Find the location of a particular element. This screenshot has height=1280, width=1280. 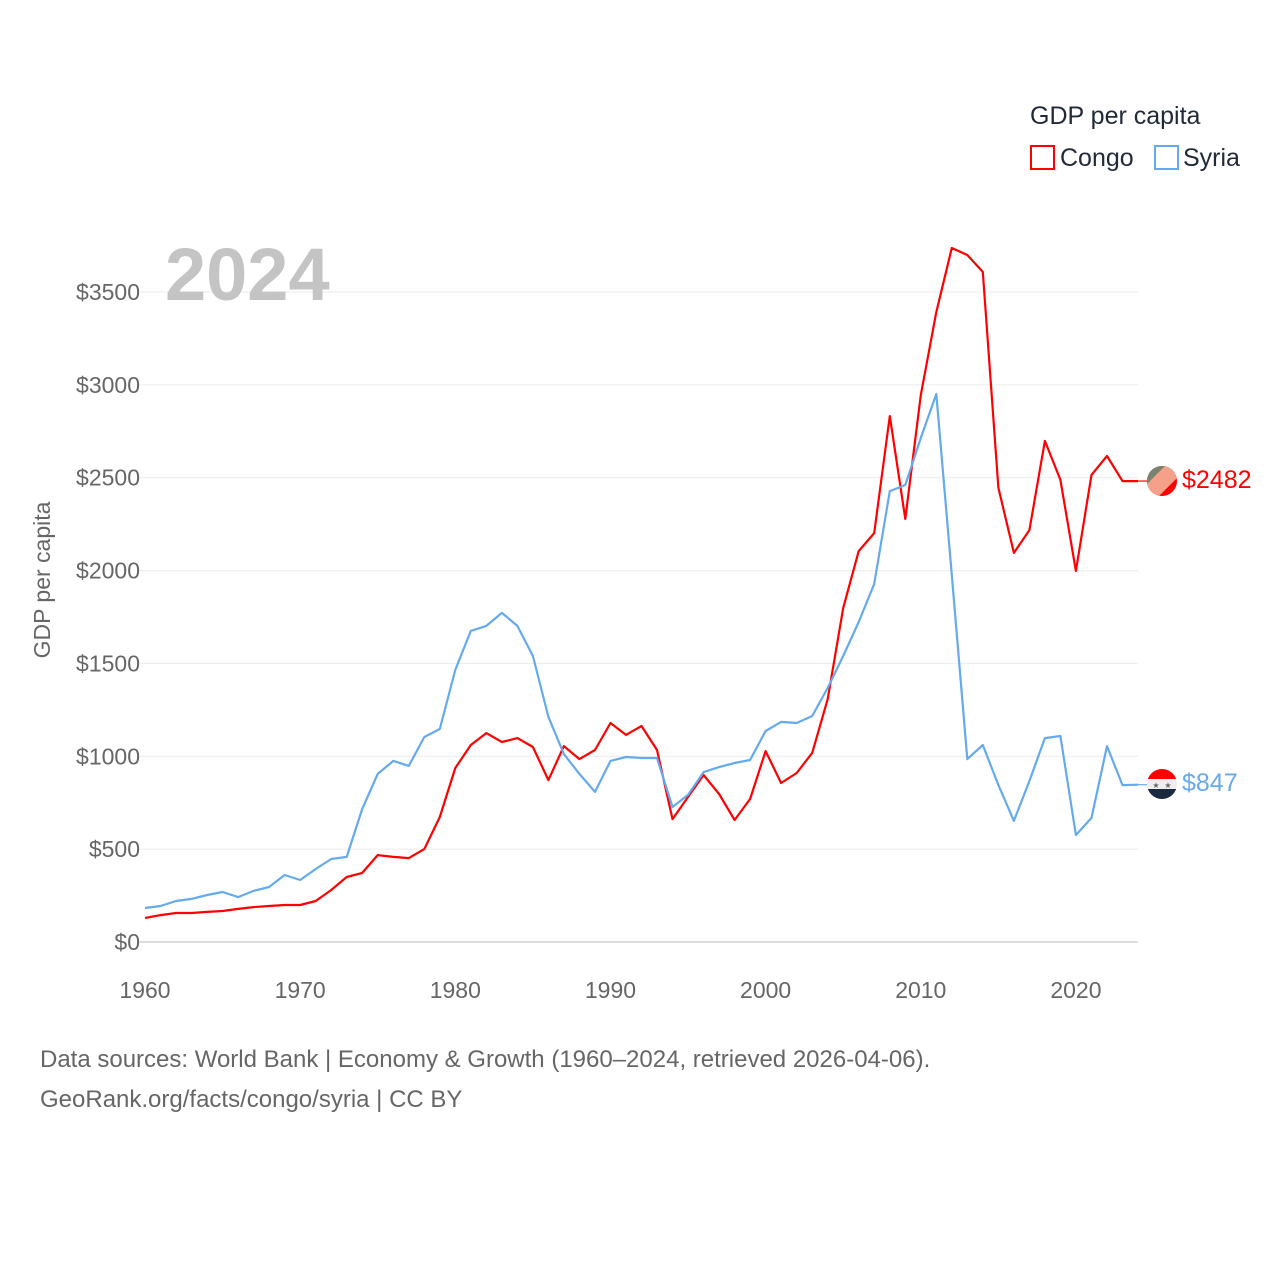

x-tick-label: 2010 is located at coordinates (920, 990).